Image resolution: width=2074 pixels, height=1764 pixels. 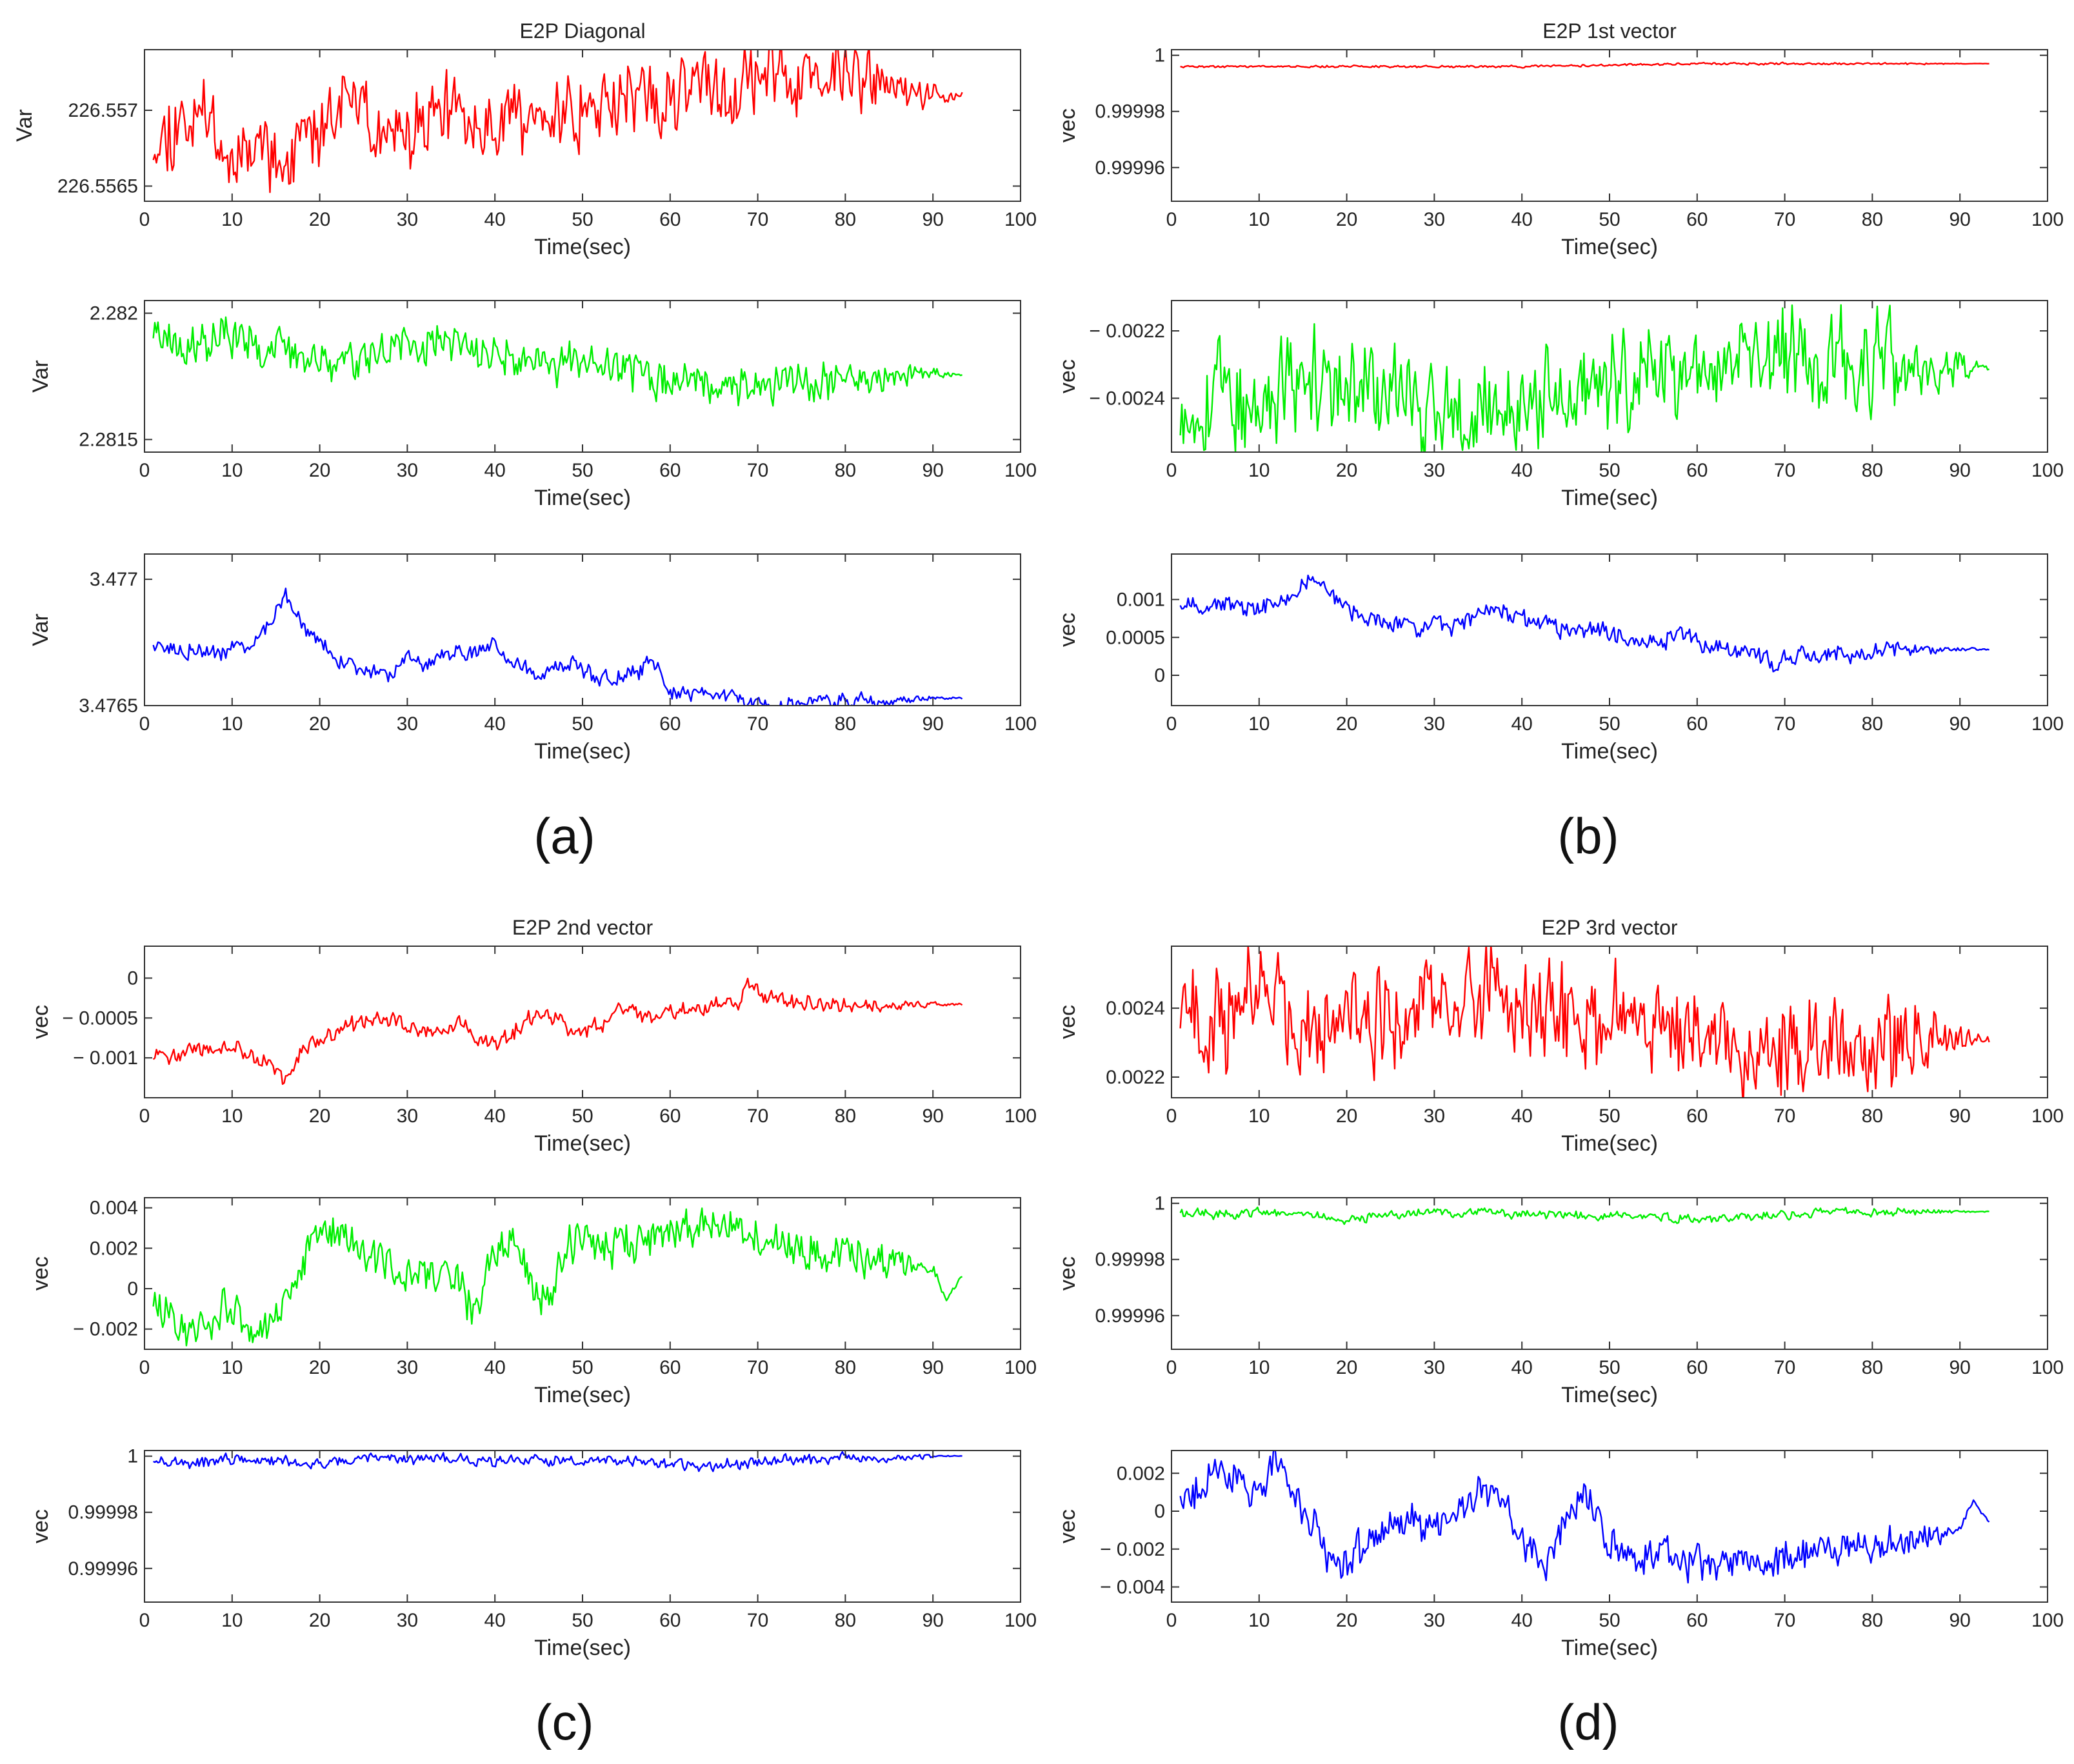 I want to click on y-tick-label: 0.004, so click(x=114, y=1208).